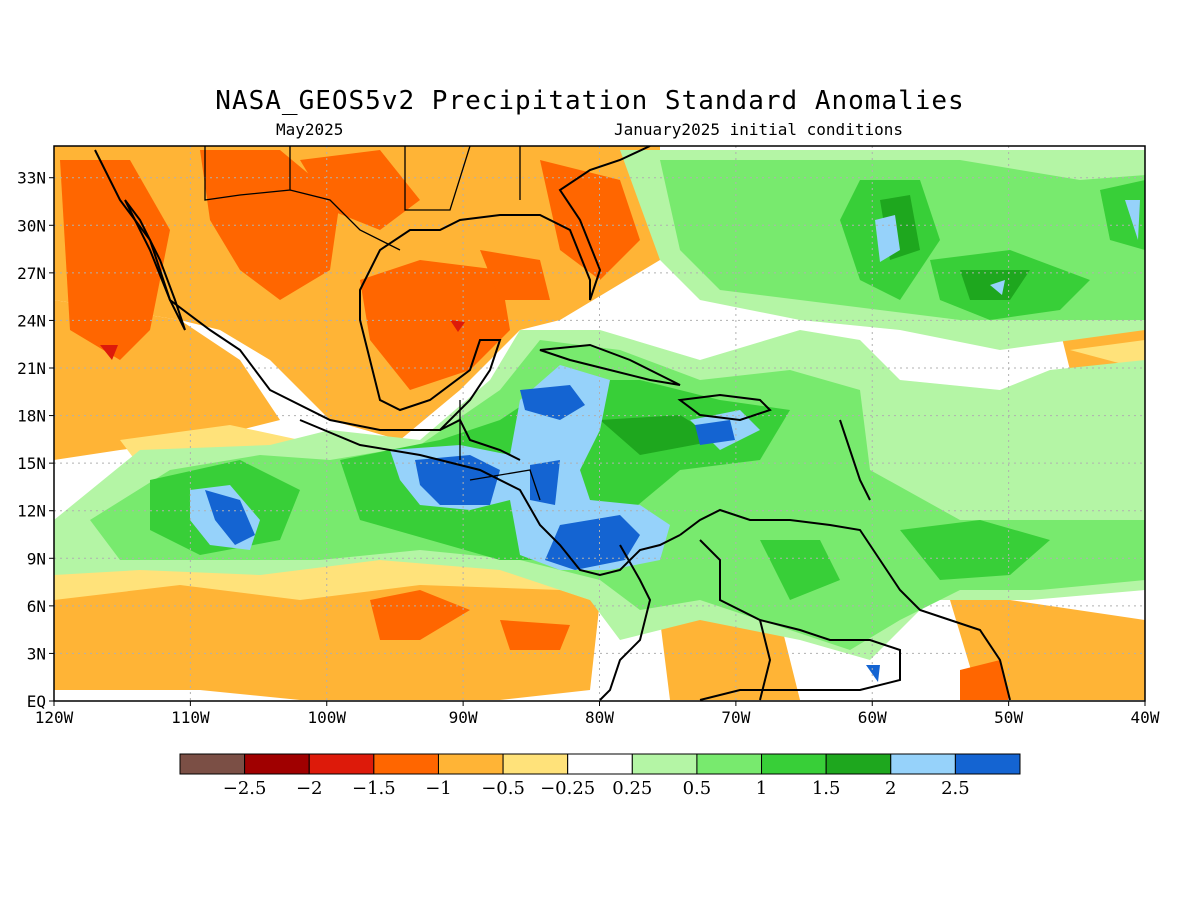 The width and height of the screenshot is (1200, 900). What do you see at coordinates (599, 717) in the screenshot?
I see `lon-tick-label: 80W` at bounding box center [599, 717].